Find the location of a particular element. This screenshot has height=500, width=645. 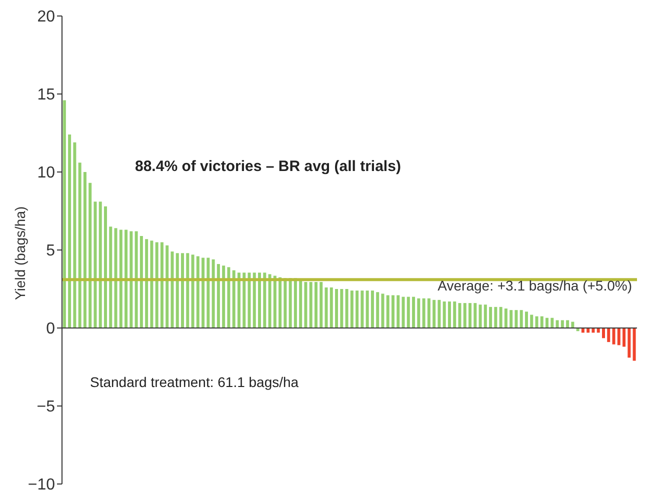

y-tick-label: 15 is located at coordinates (46, 95).